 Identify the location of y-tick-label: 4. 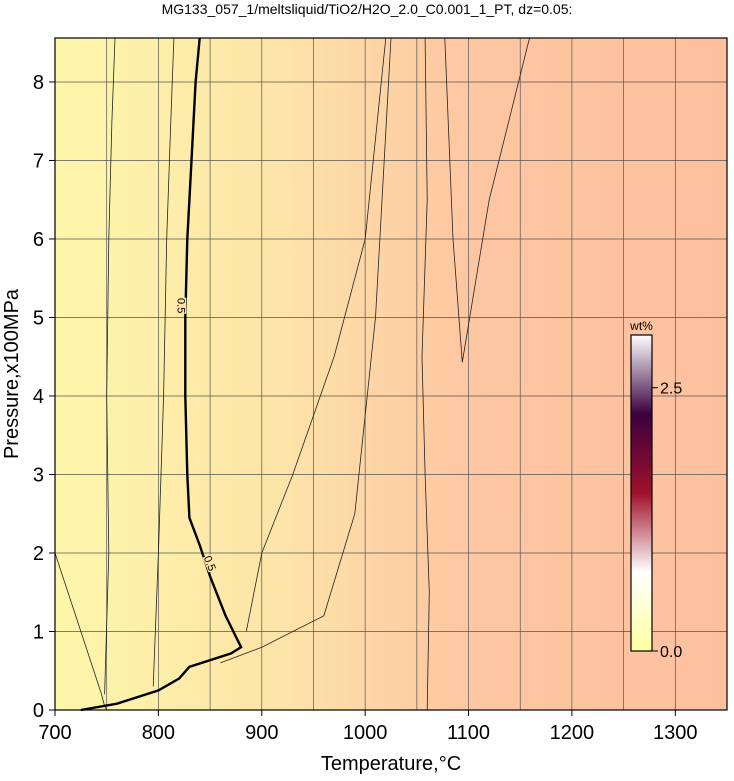
(38, 397).